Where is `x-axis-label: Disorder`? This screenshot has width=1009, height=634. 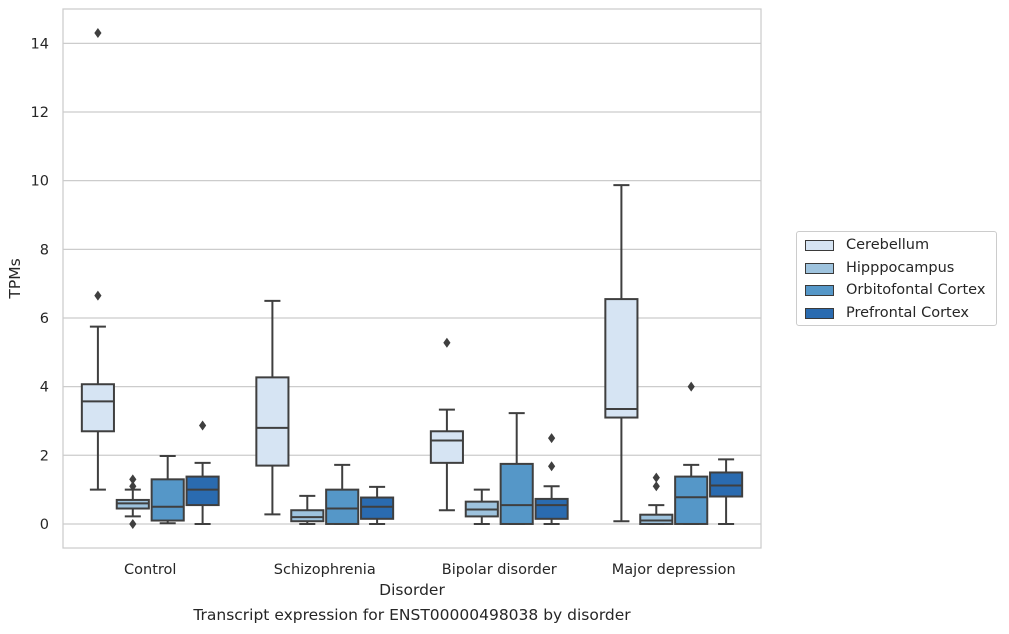
x-axis-label: Disorder is located at coordinates (412, 590).